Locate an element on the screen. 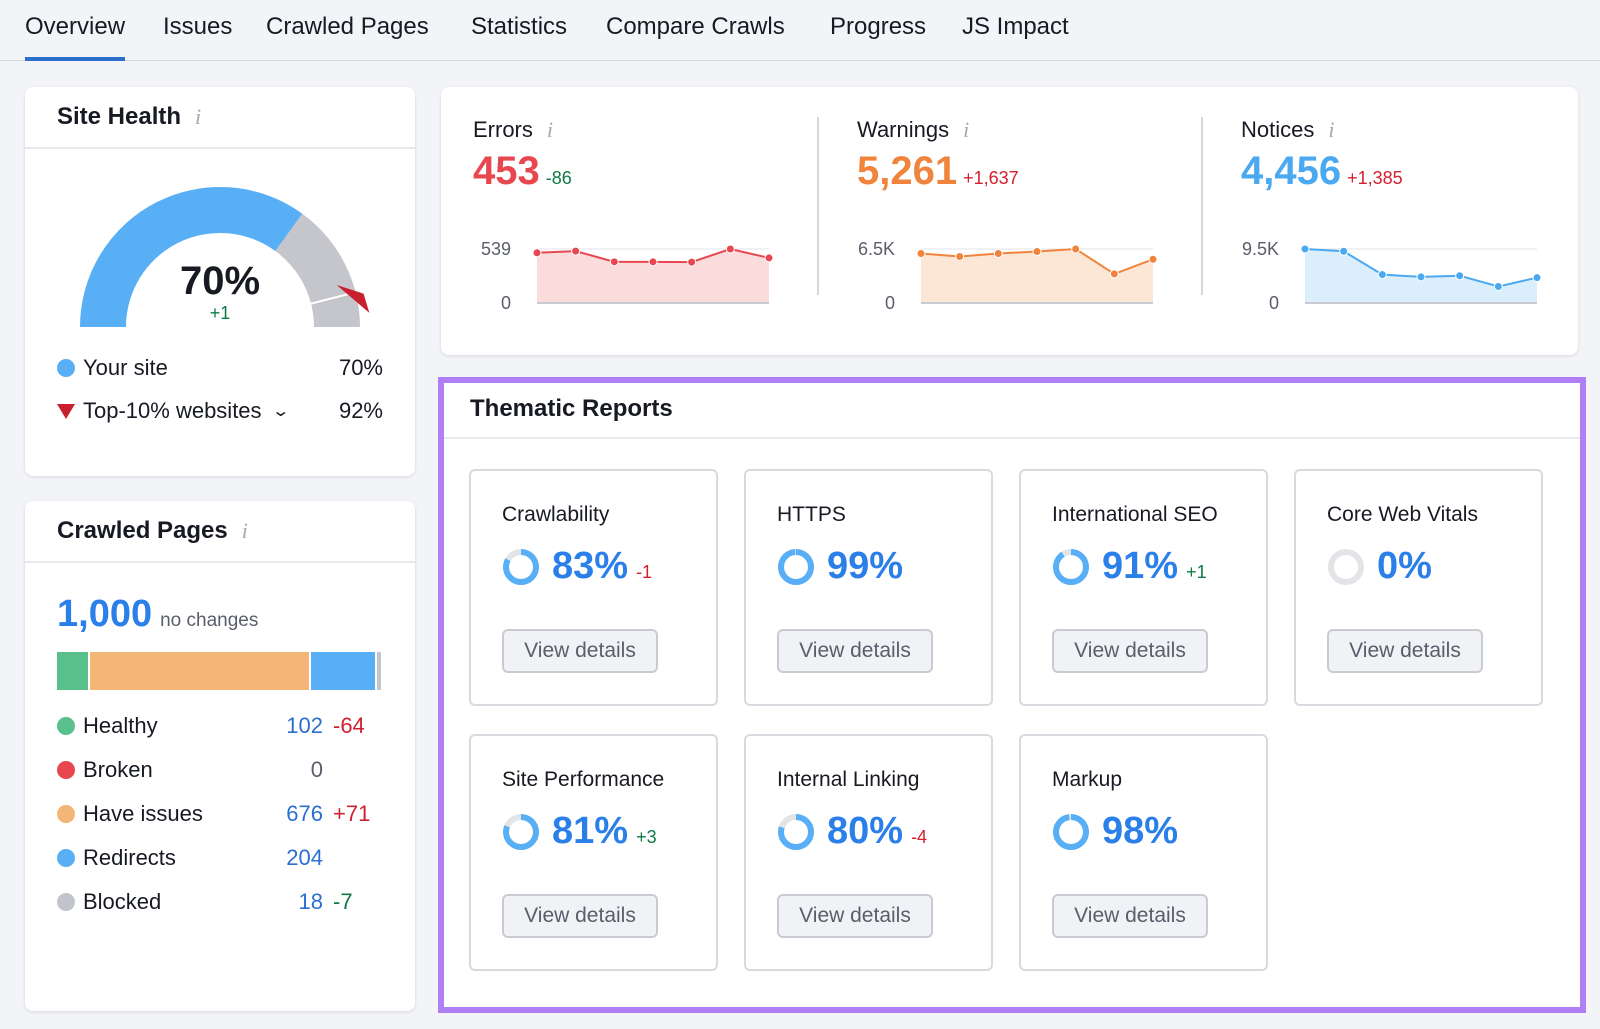  report-name: Core Web Vitals is located at coordinates (1402, 514).